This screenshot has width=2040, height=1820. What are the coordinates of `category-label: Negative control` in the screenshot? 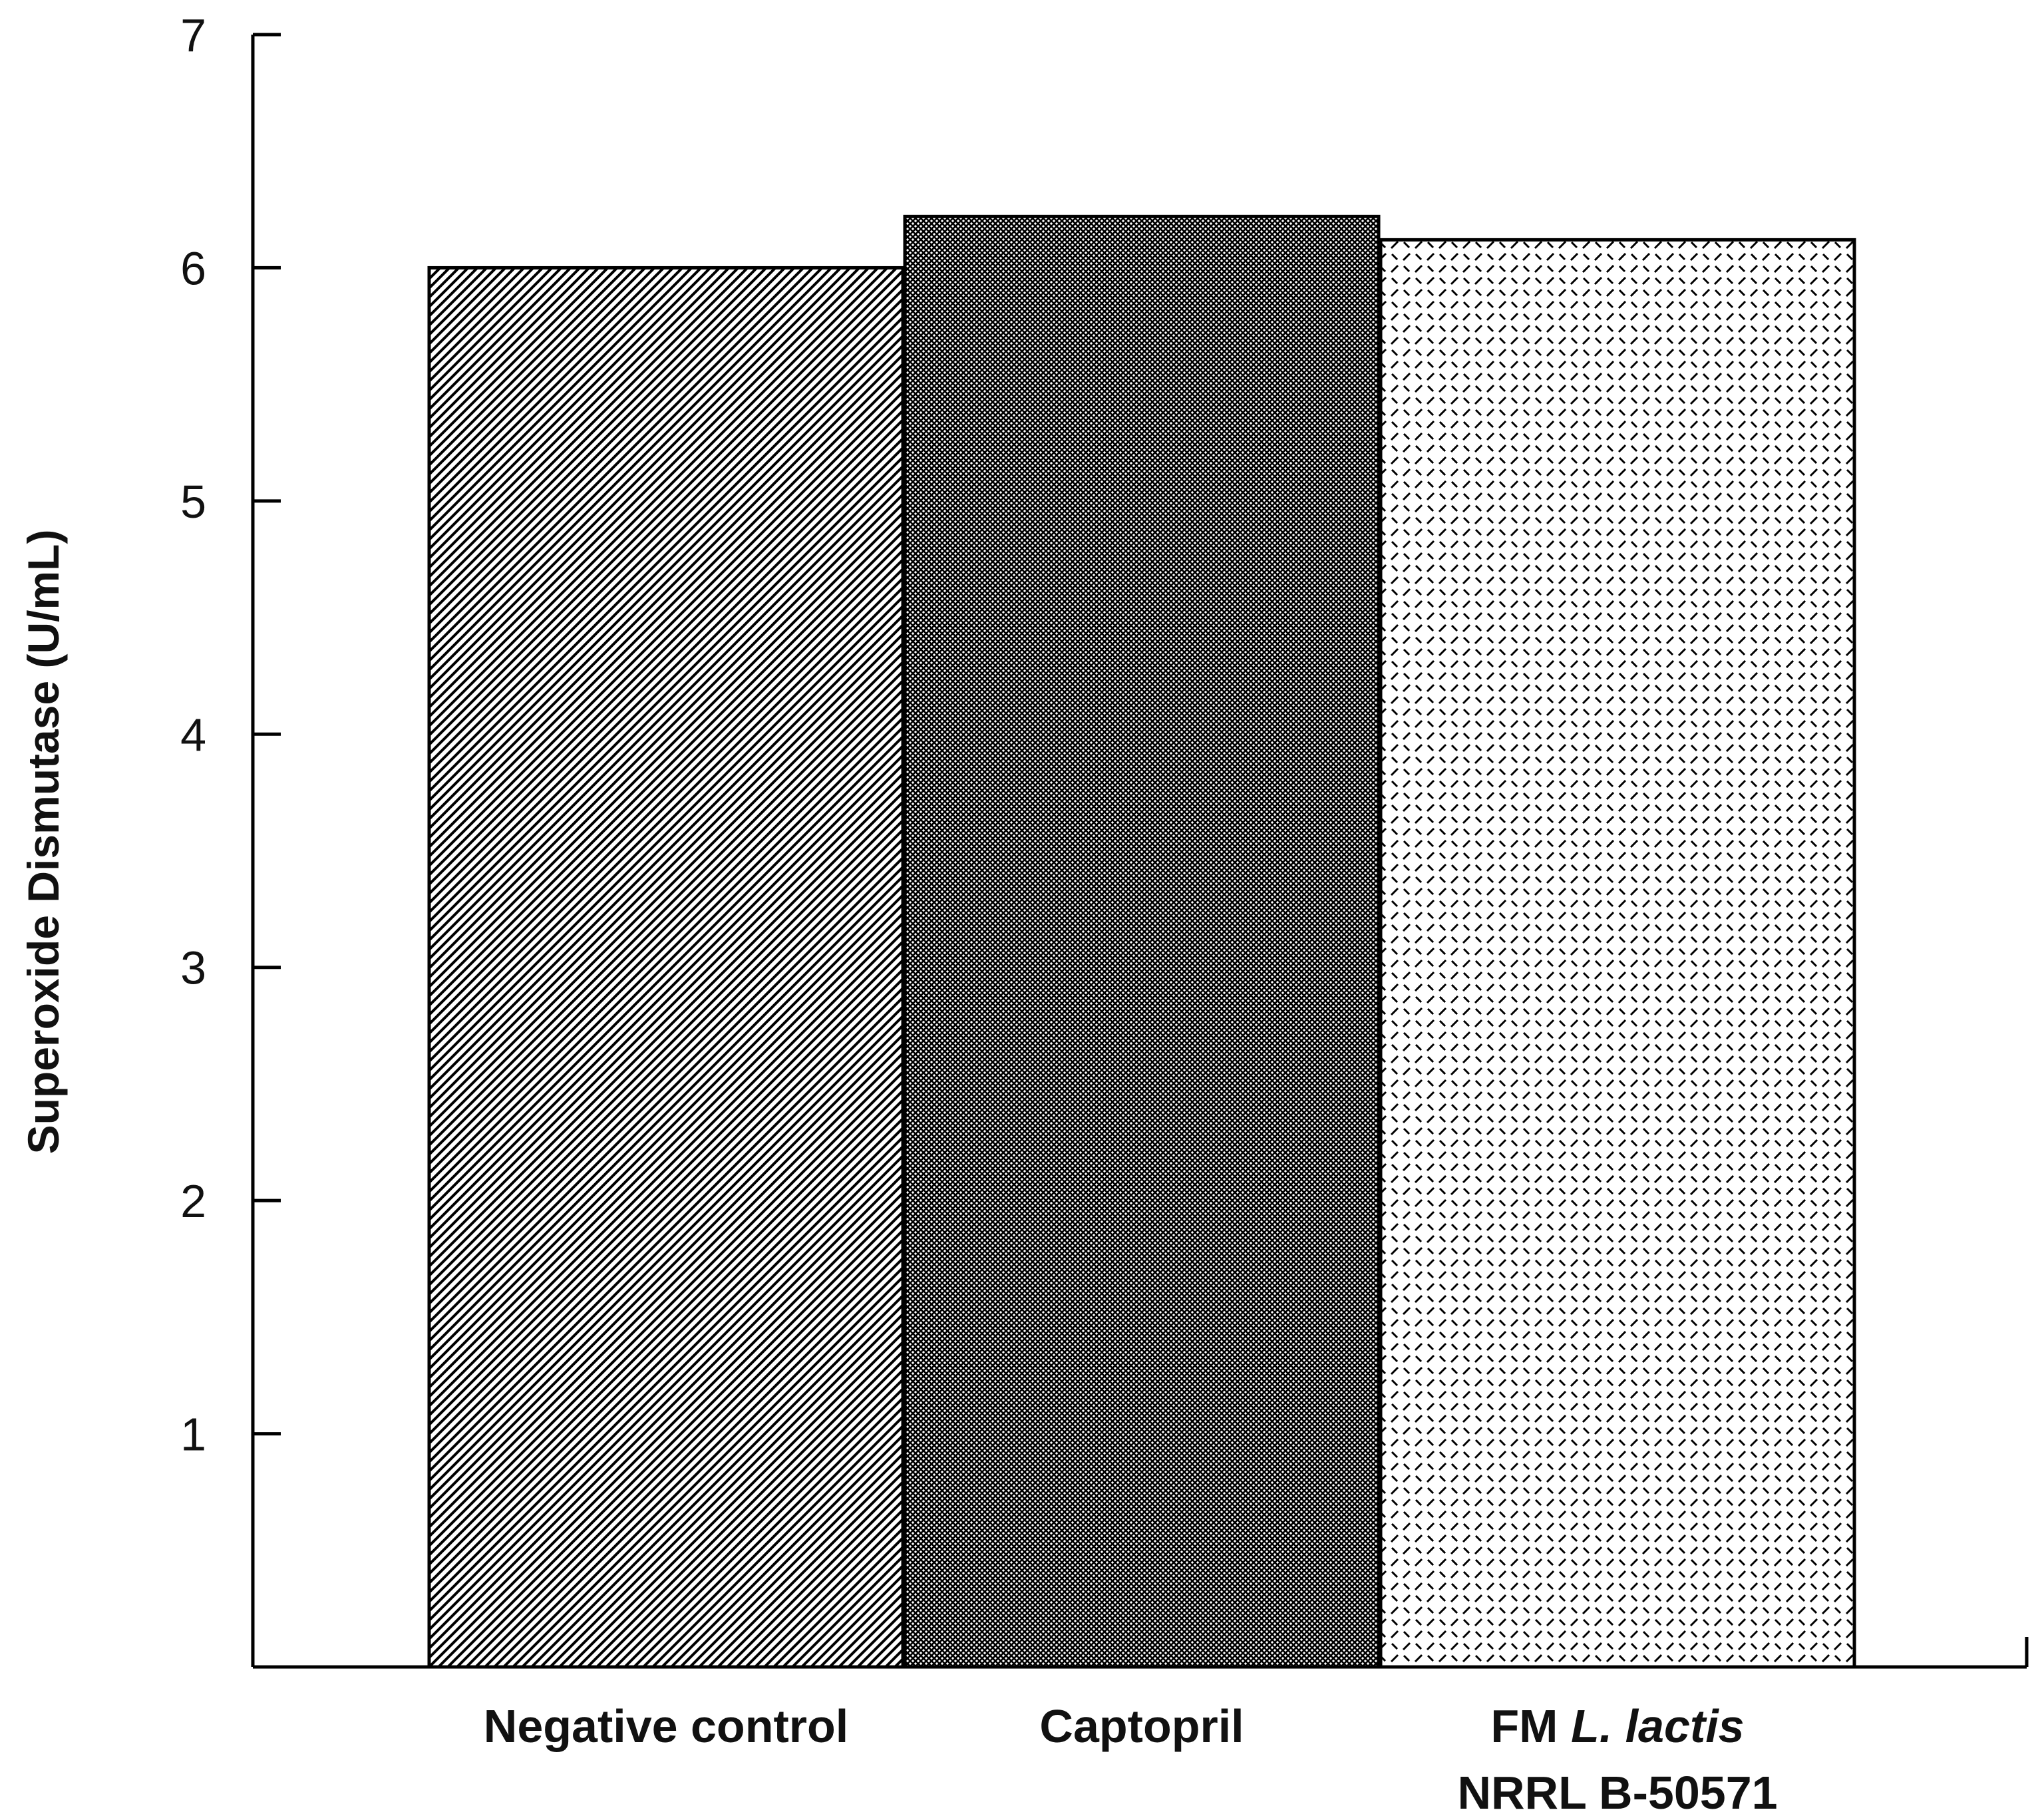 It's located at (666, 1726).